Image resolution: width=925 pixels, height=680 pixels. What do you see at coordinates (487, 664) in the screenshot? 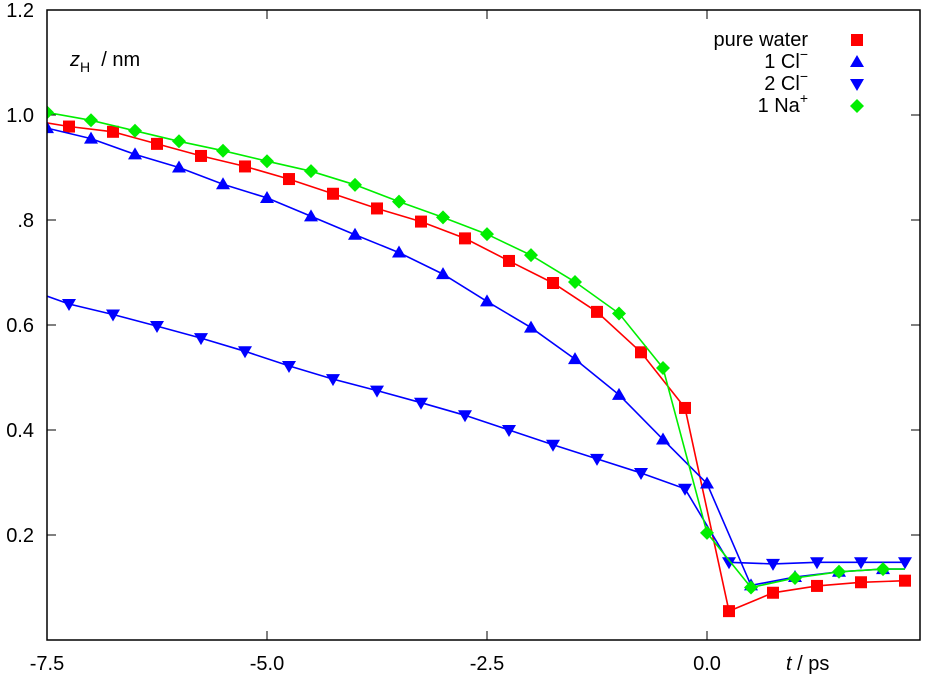
I see `x-tick-label: -2.5` at bounding box center [487, 664].